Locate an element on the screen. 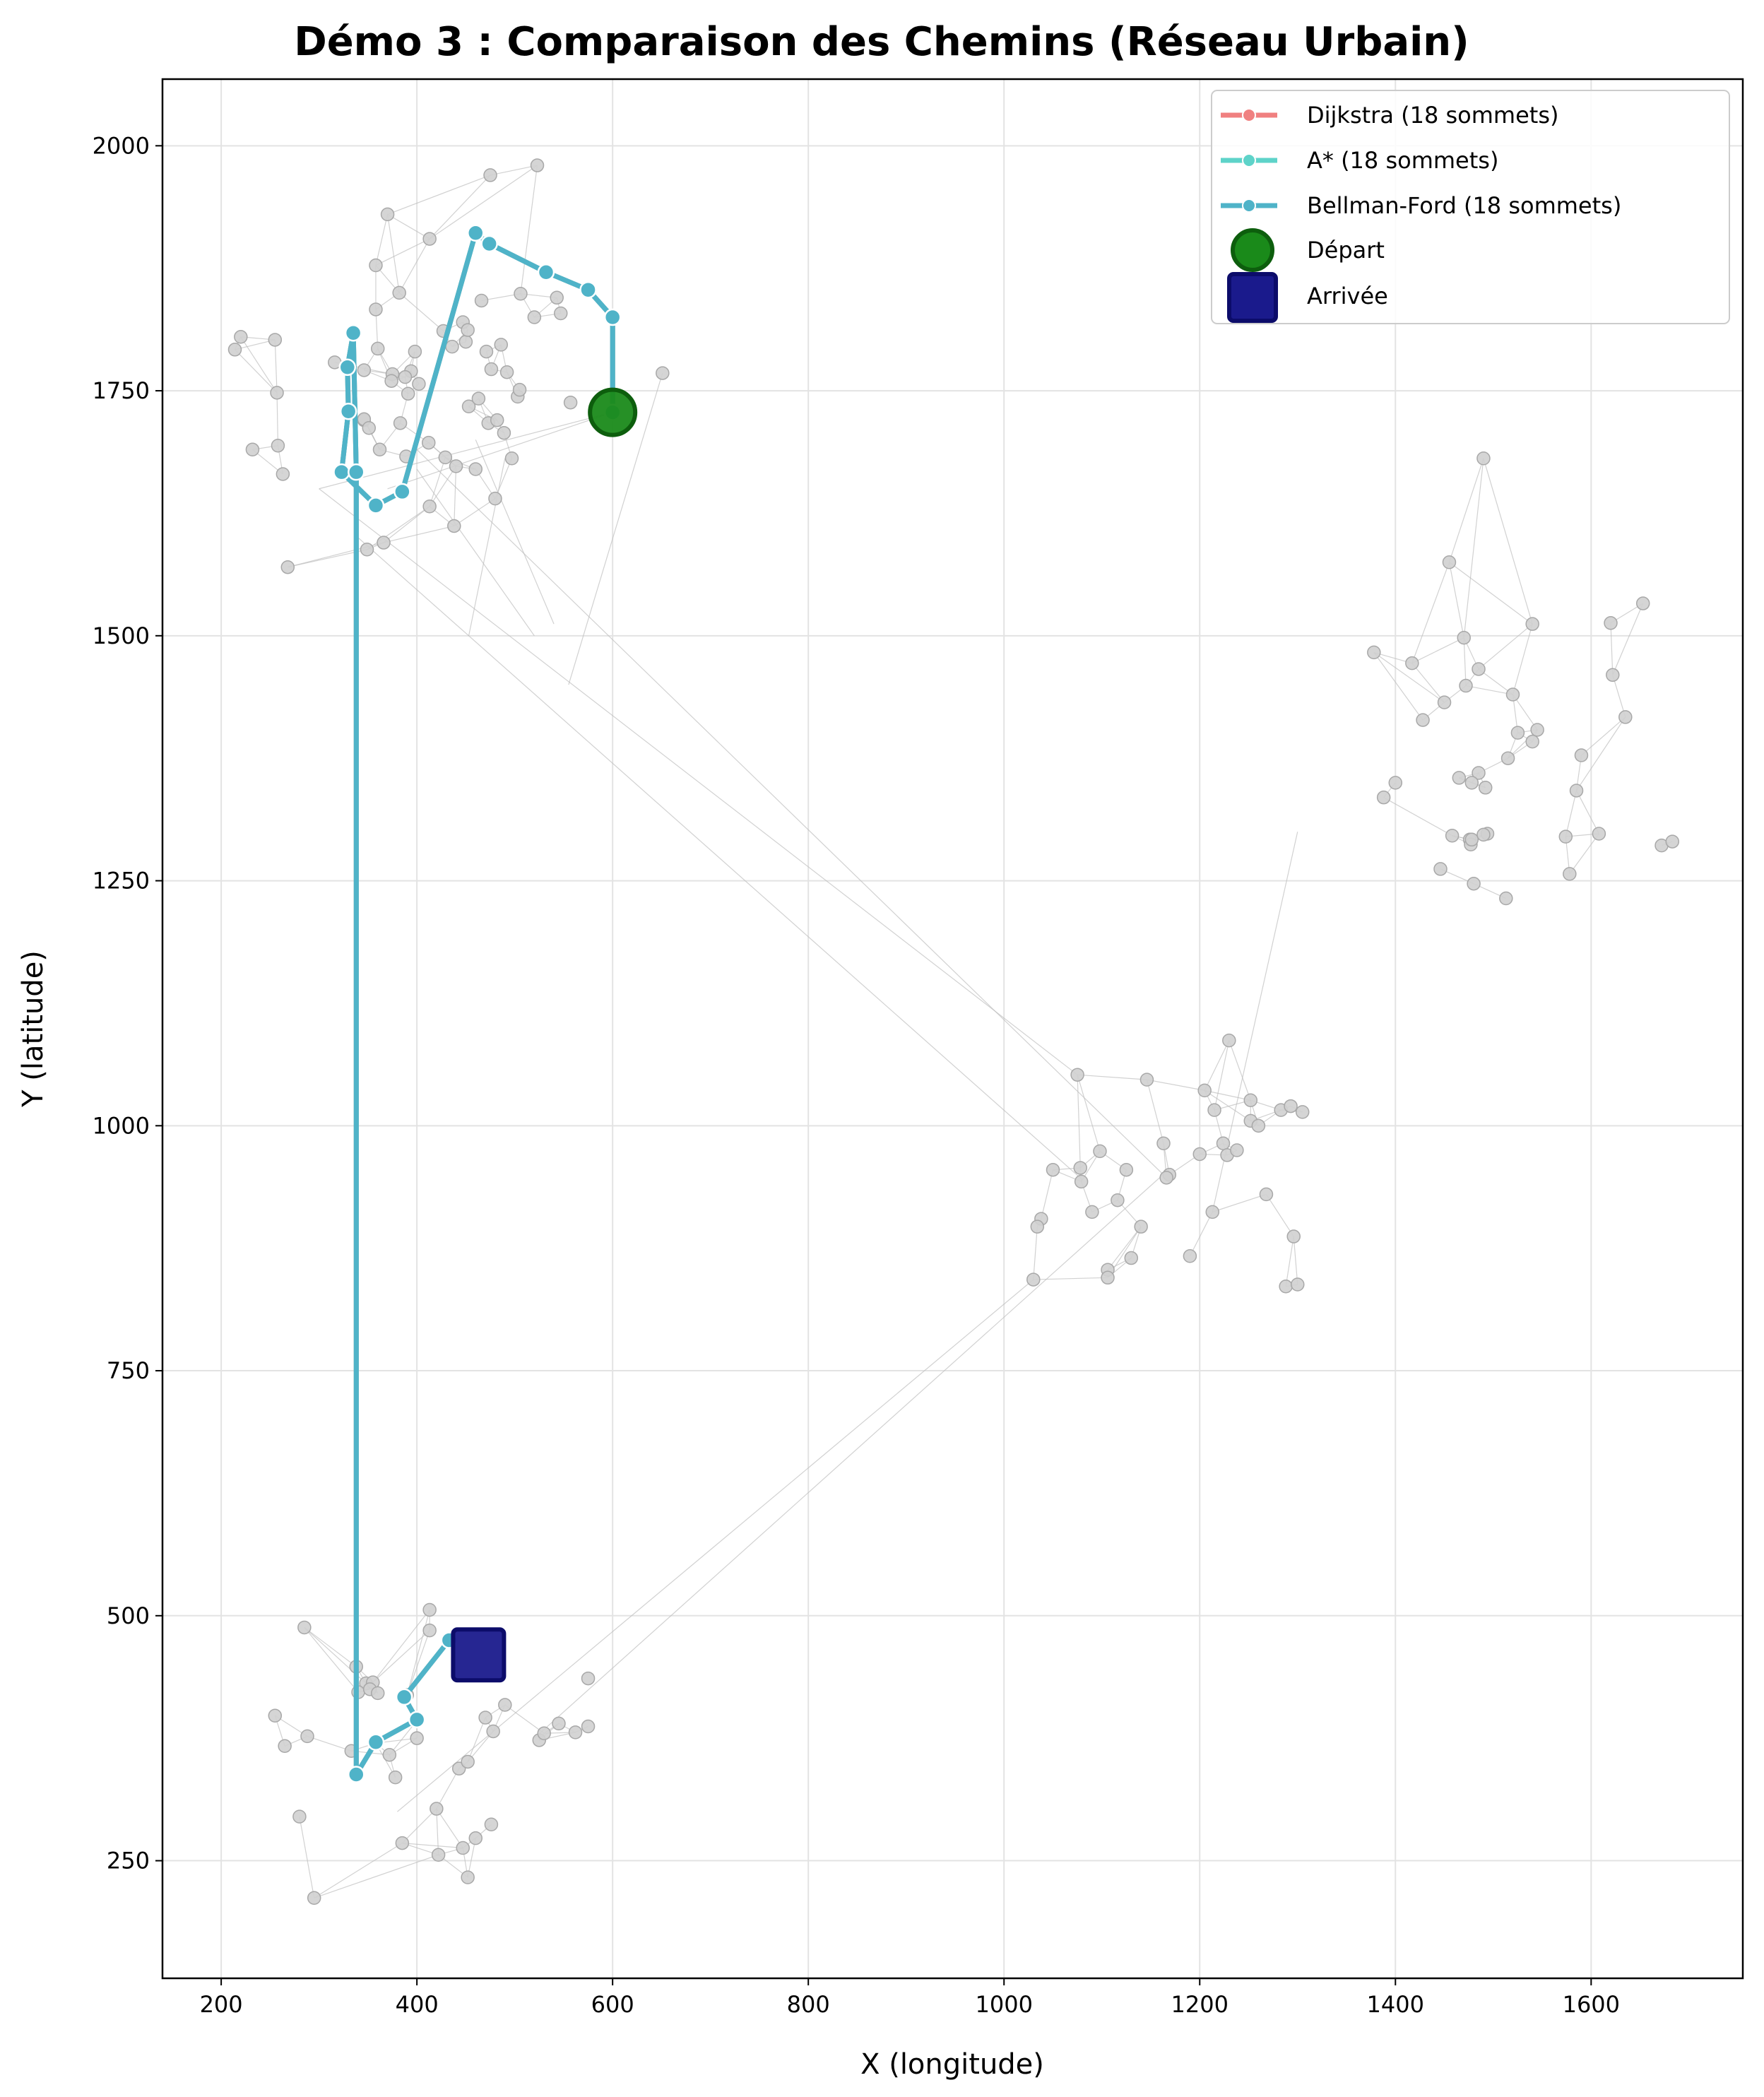 The image size is (1764, 2097). x-tick-label: 1400 is located at coordinates (1395, 2004).